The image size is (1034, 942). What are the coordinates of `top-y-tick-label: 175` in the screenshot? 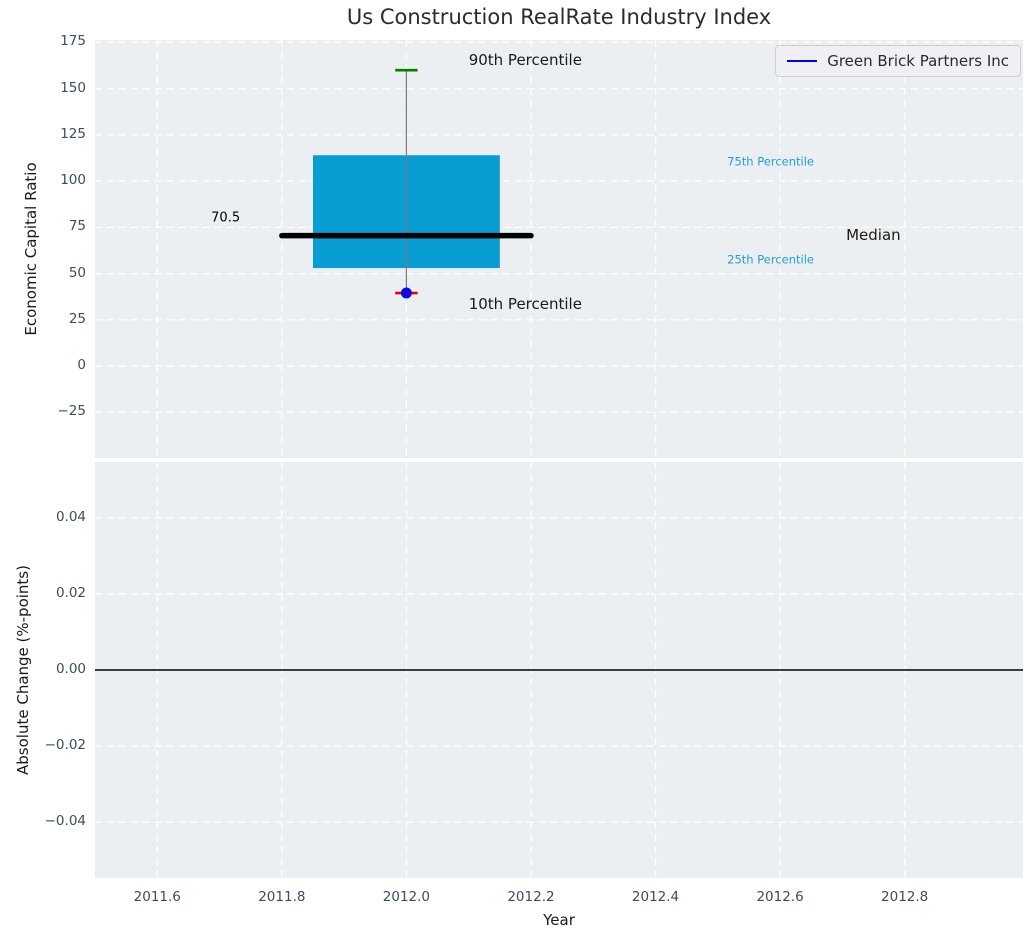 It's located at (73, 41).